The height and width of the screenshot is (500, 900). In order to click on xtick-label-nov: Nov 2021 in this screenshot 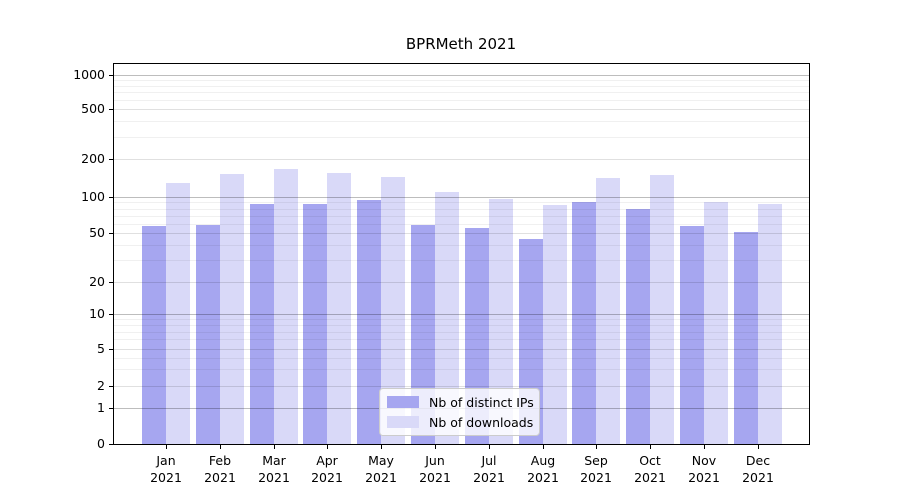, I will do `click(704, 469)`.